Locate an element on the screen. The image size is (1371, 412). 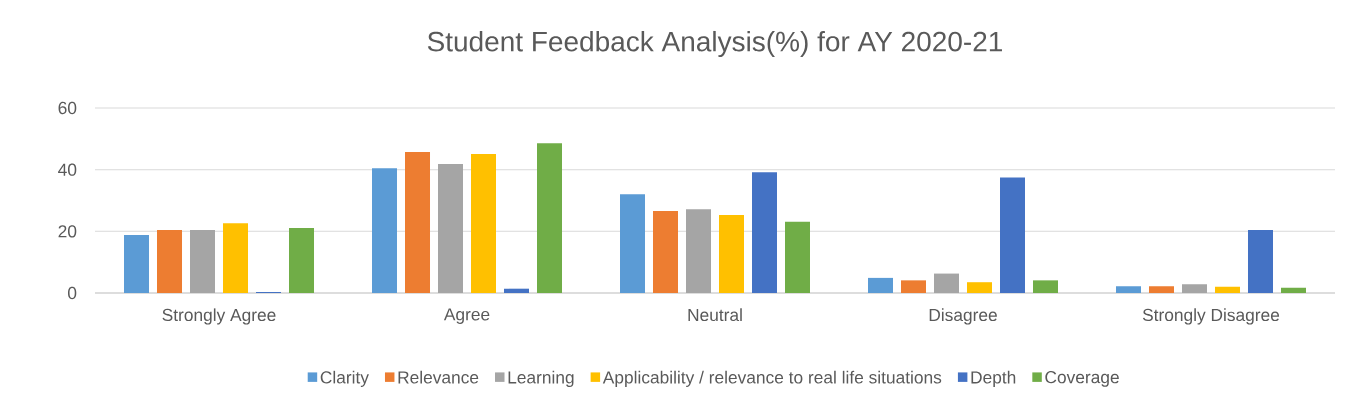
legend-label: Applicability / relevance to real life situations is located at coordinates (772, 378).